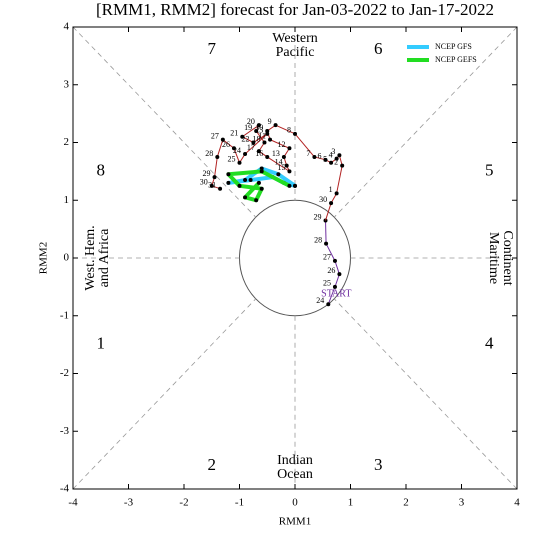 Image resolution: width=540 pixels, height=540 pixels. Describe the element at coordinates (212, 48) in the screenshot. I see `phase-label: 7` at that location.